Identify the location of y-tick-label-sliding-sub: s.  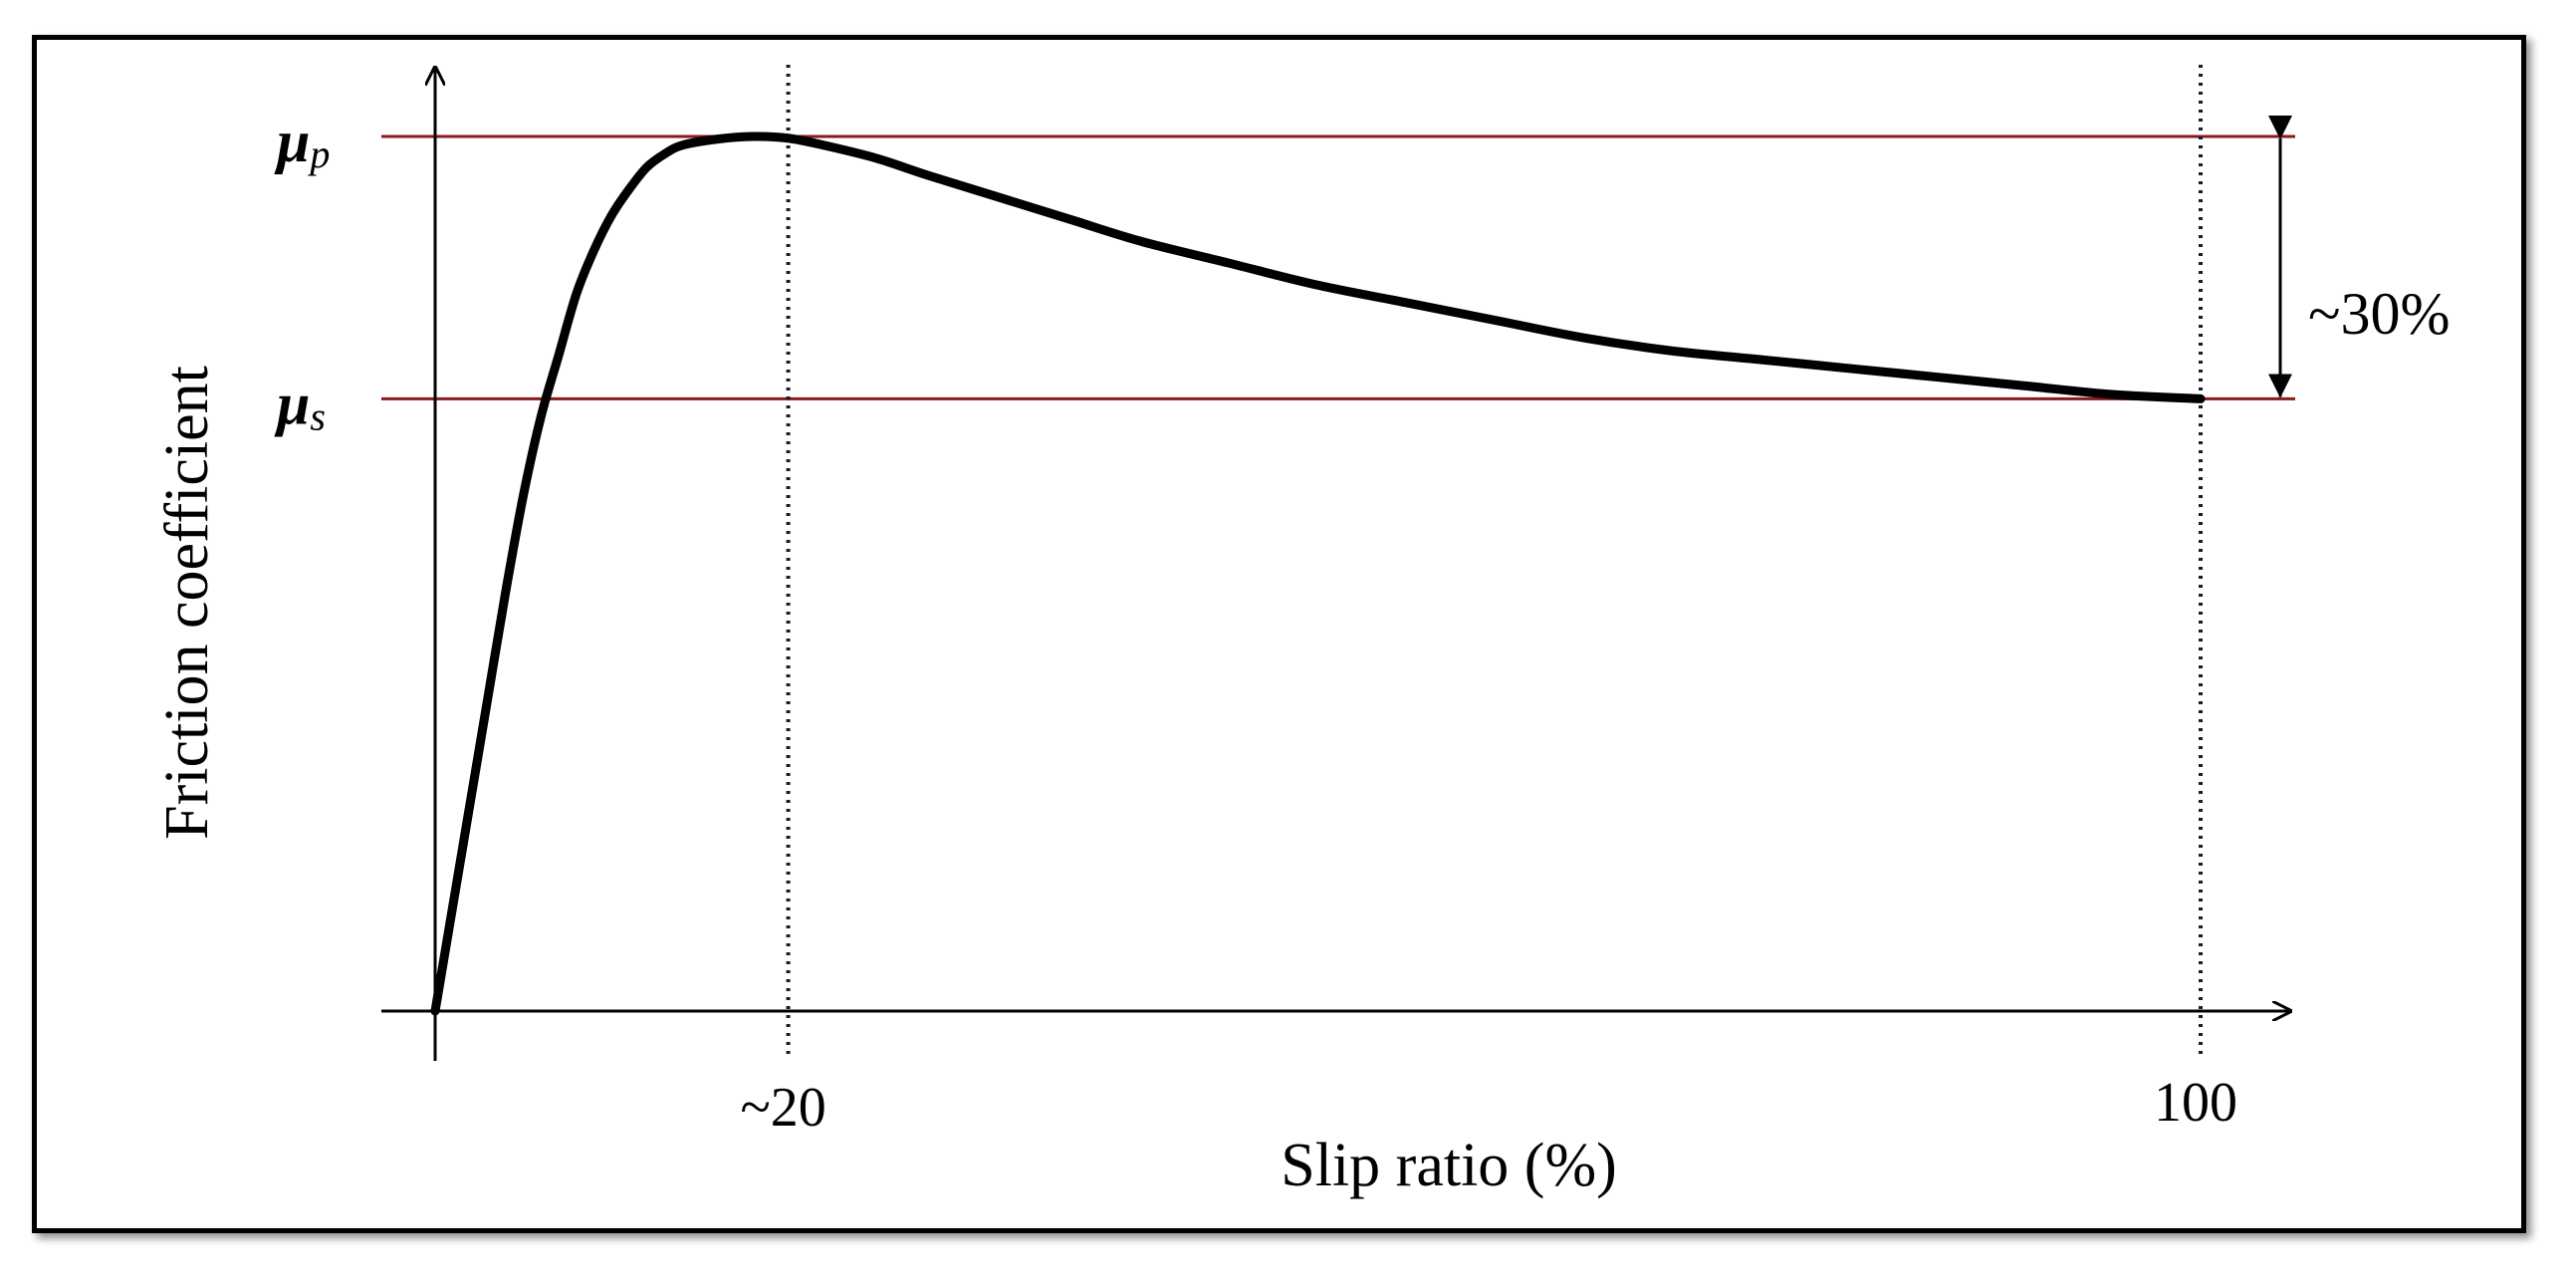
(318, 415).